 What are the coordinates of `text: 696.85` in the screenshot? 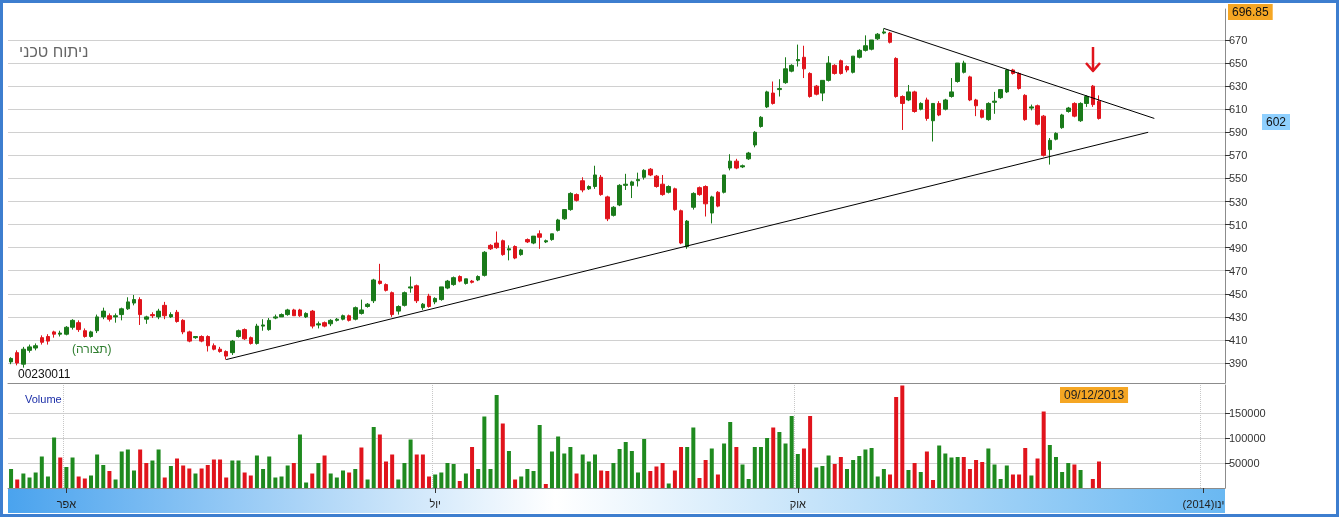 It's located at (1251, 12).